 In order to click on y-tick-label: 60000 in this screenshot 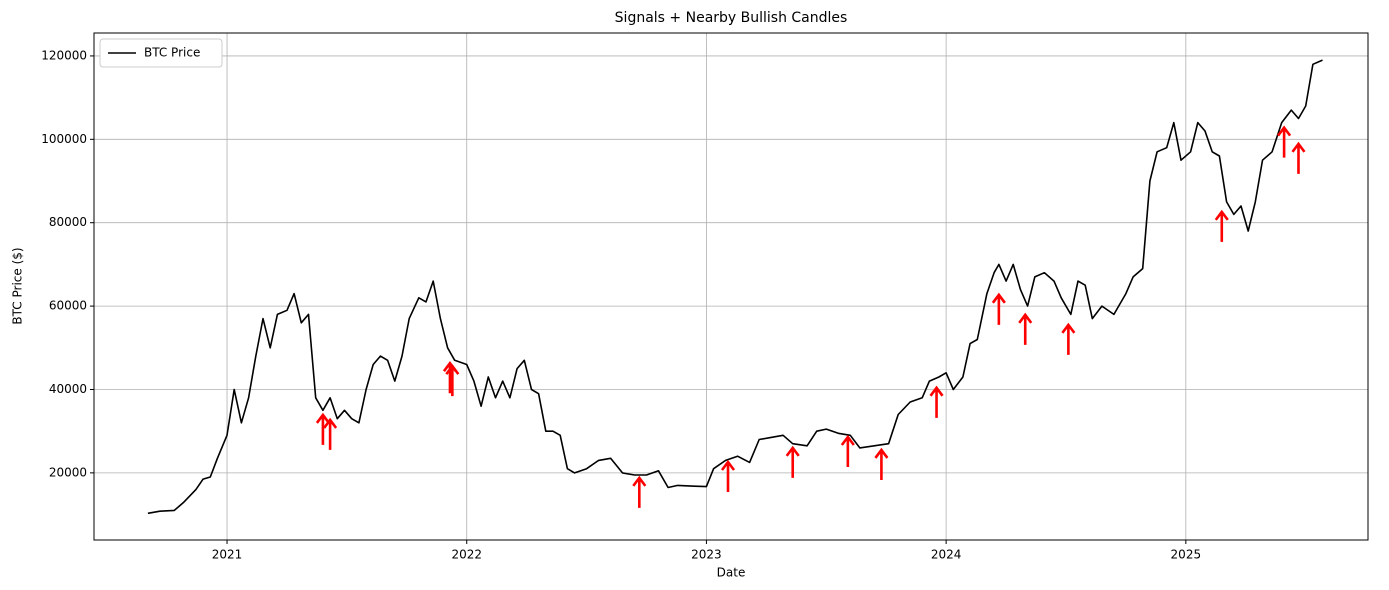, I will do `click(68, 306)`.